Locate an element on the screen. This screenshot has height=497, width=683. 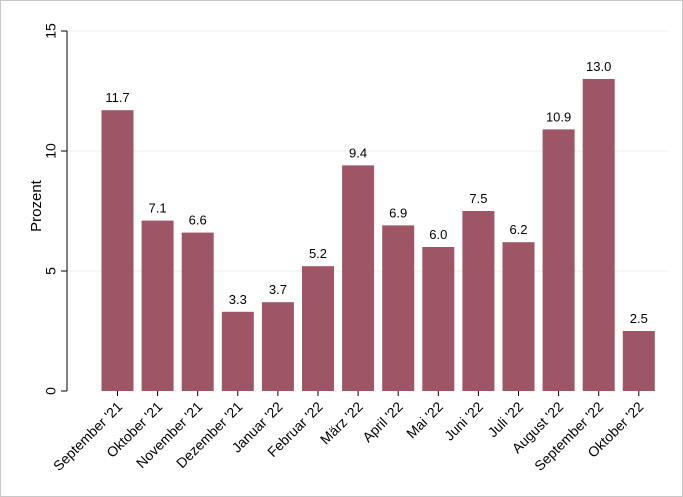
bar-value-label: 7.1 is located at coordinates (158, 208).